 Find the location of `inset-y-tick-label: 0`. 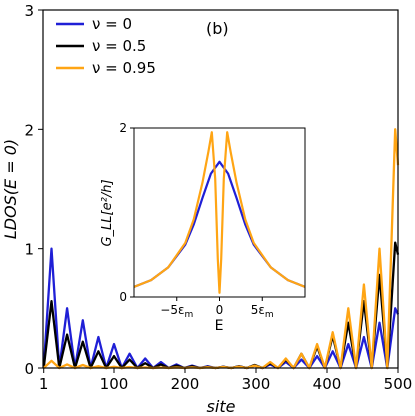

inset-y-tick-label: 0 is located at coordinates (123, 297).